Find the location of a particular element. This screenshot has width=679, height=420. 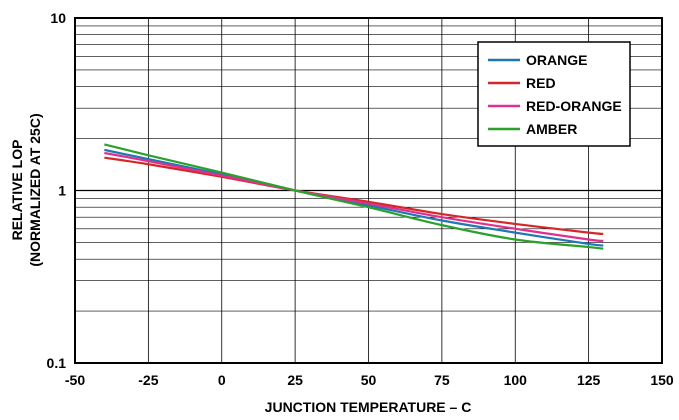

x-axis-title: JUNCTION TEMPERATURE – C is located at coordinates (368, 407).